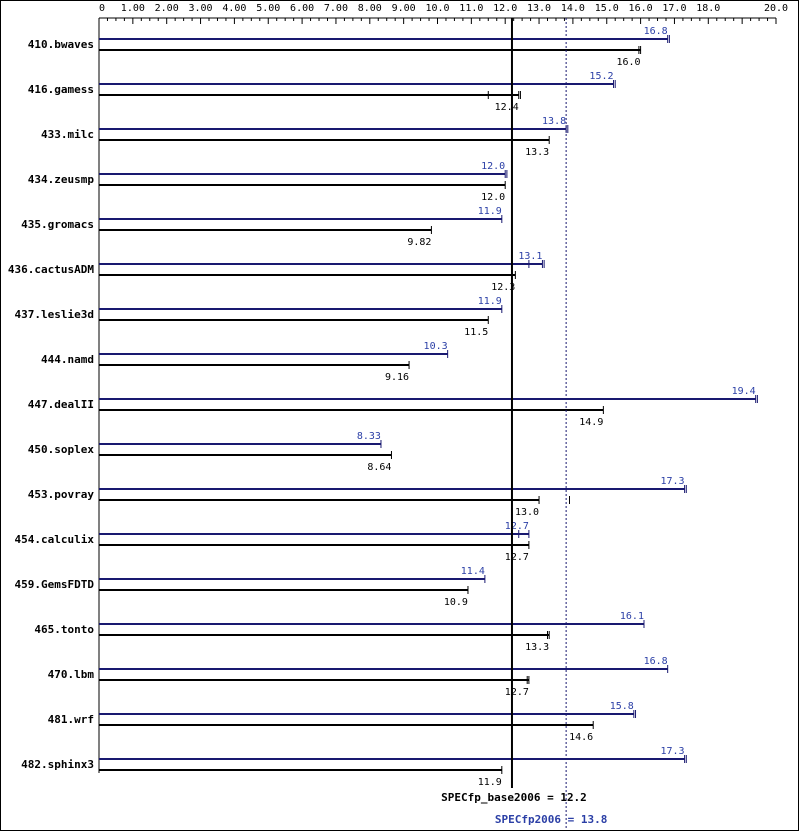  What do you see at coordinates (539, 8) in the screenshot?
I see `x-tick-label: 13.0` at bounding box center [539, 8].